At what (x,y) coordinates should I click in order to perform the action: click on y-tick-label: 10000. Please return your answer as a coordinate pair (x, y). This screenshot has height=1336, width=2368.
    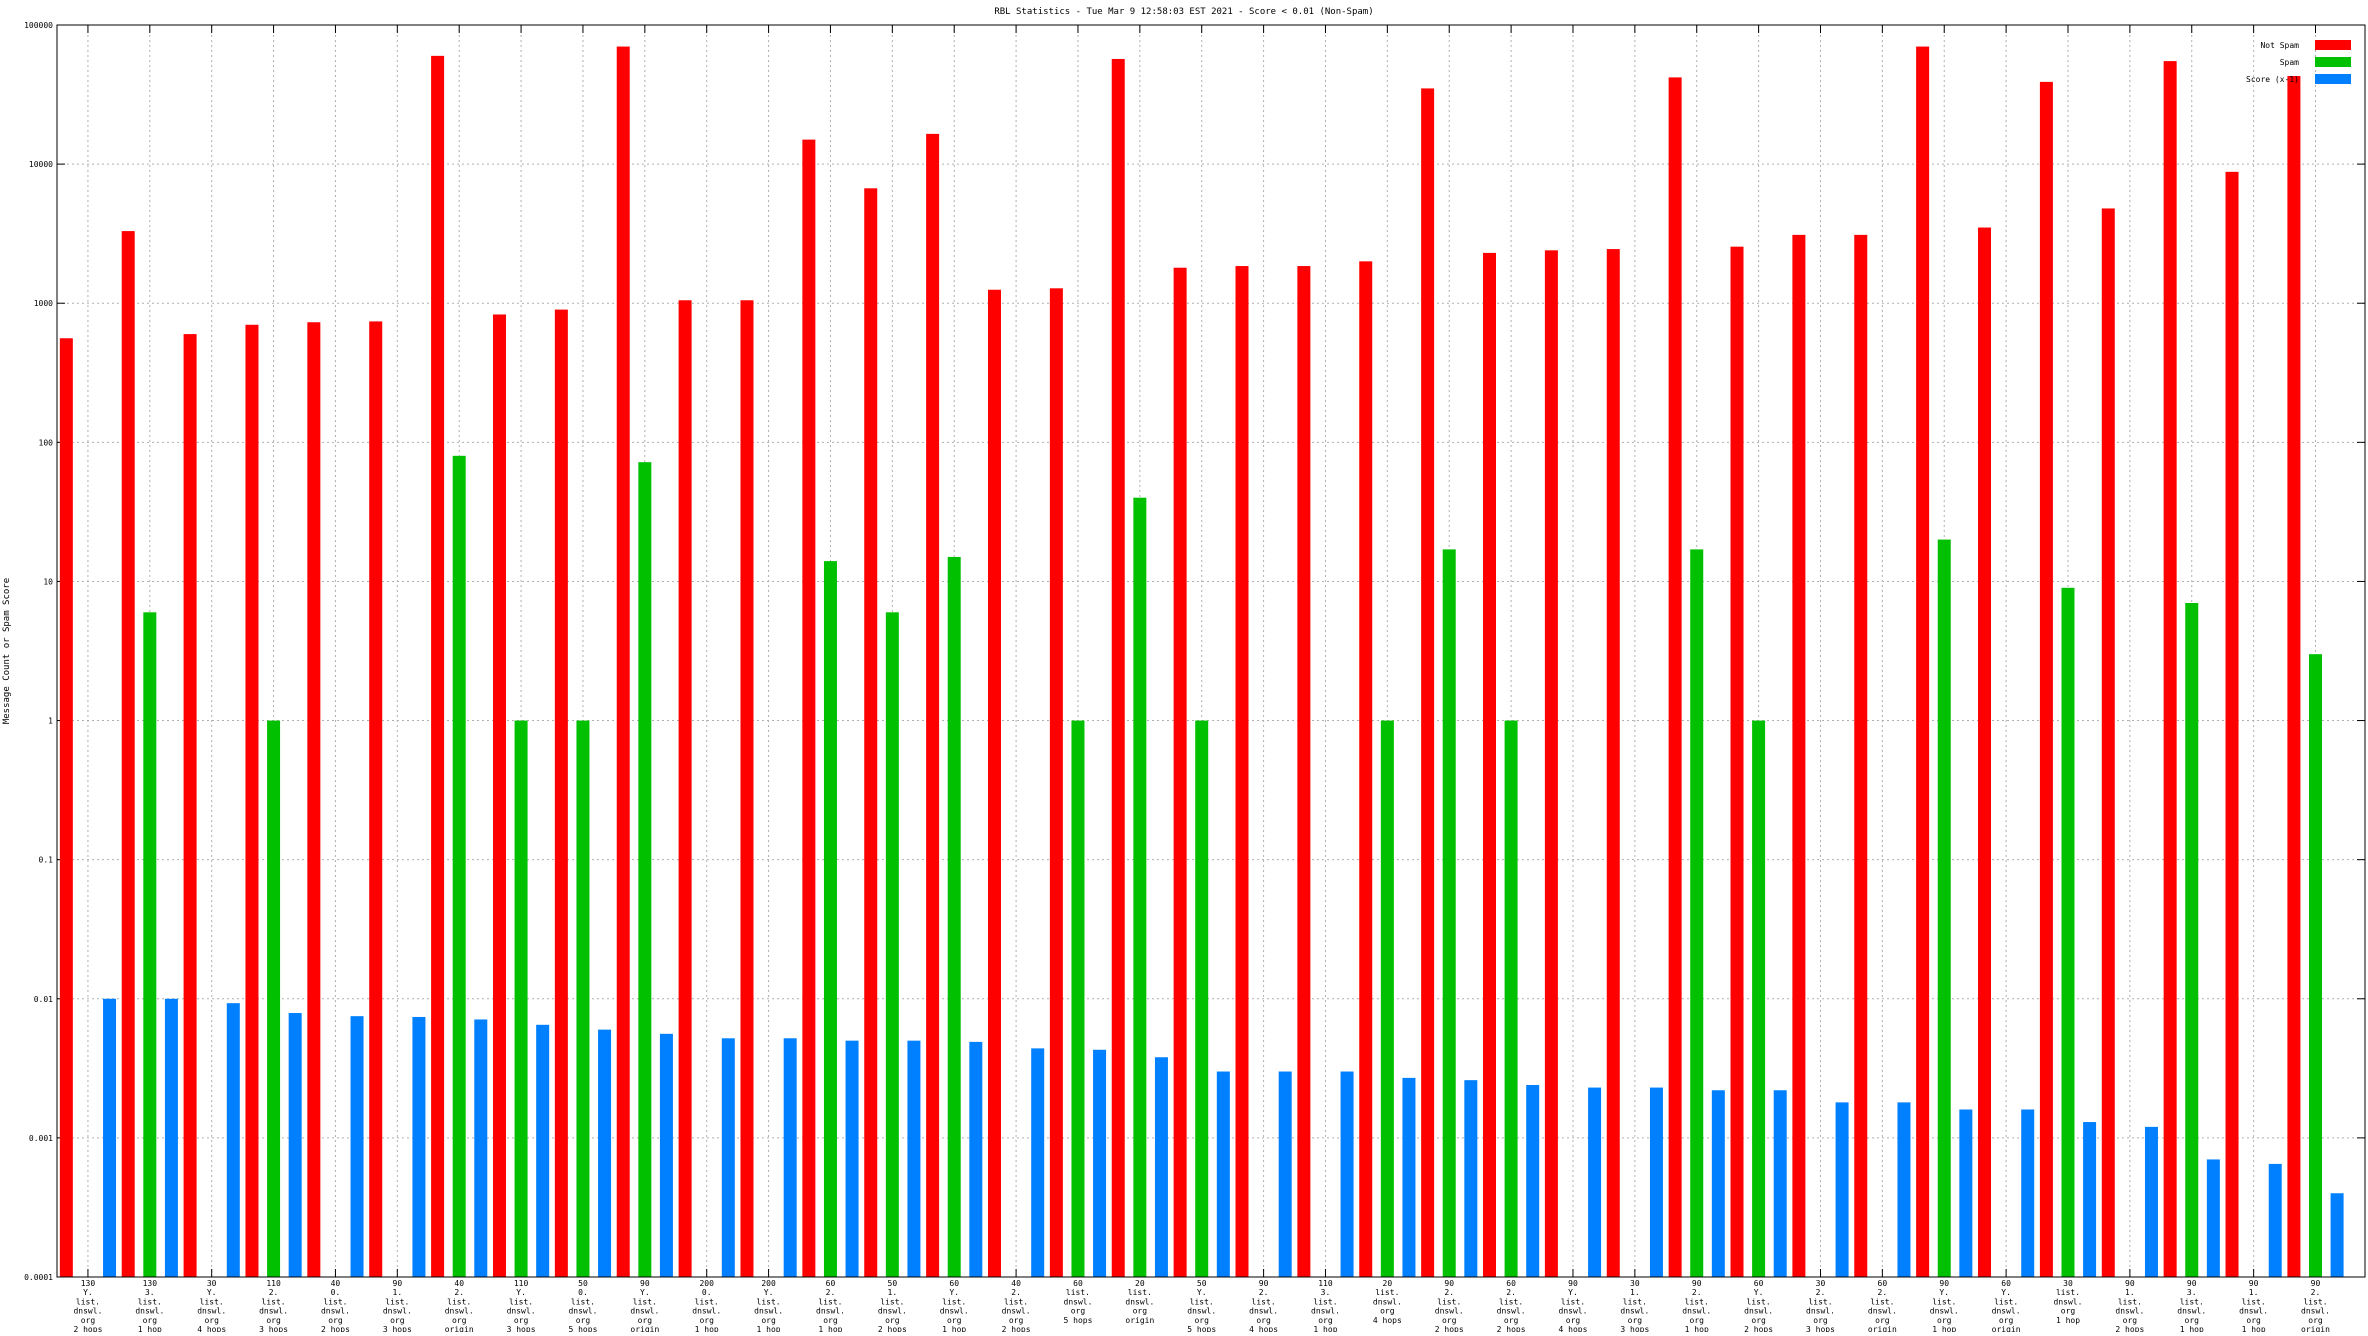
    Looking at the image, I should click on (41, 164).